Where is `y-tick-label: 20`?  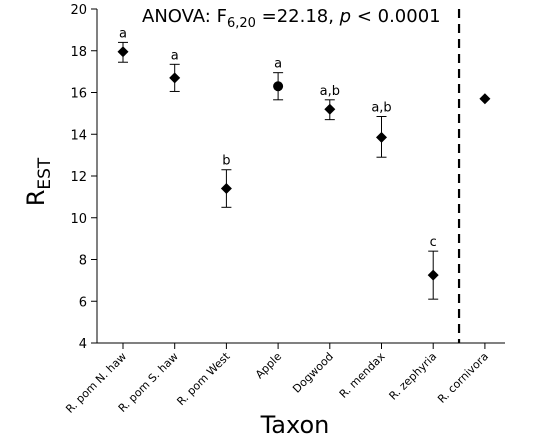 y-tick-label: 20 is located at coordinates (78, 10).